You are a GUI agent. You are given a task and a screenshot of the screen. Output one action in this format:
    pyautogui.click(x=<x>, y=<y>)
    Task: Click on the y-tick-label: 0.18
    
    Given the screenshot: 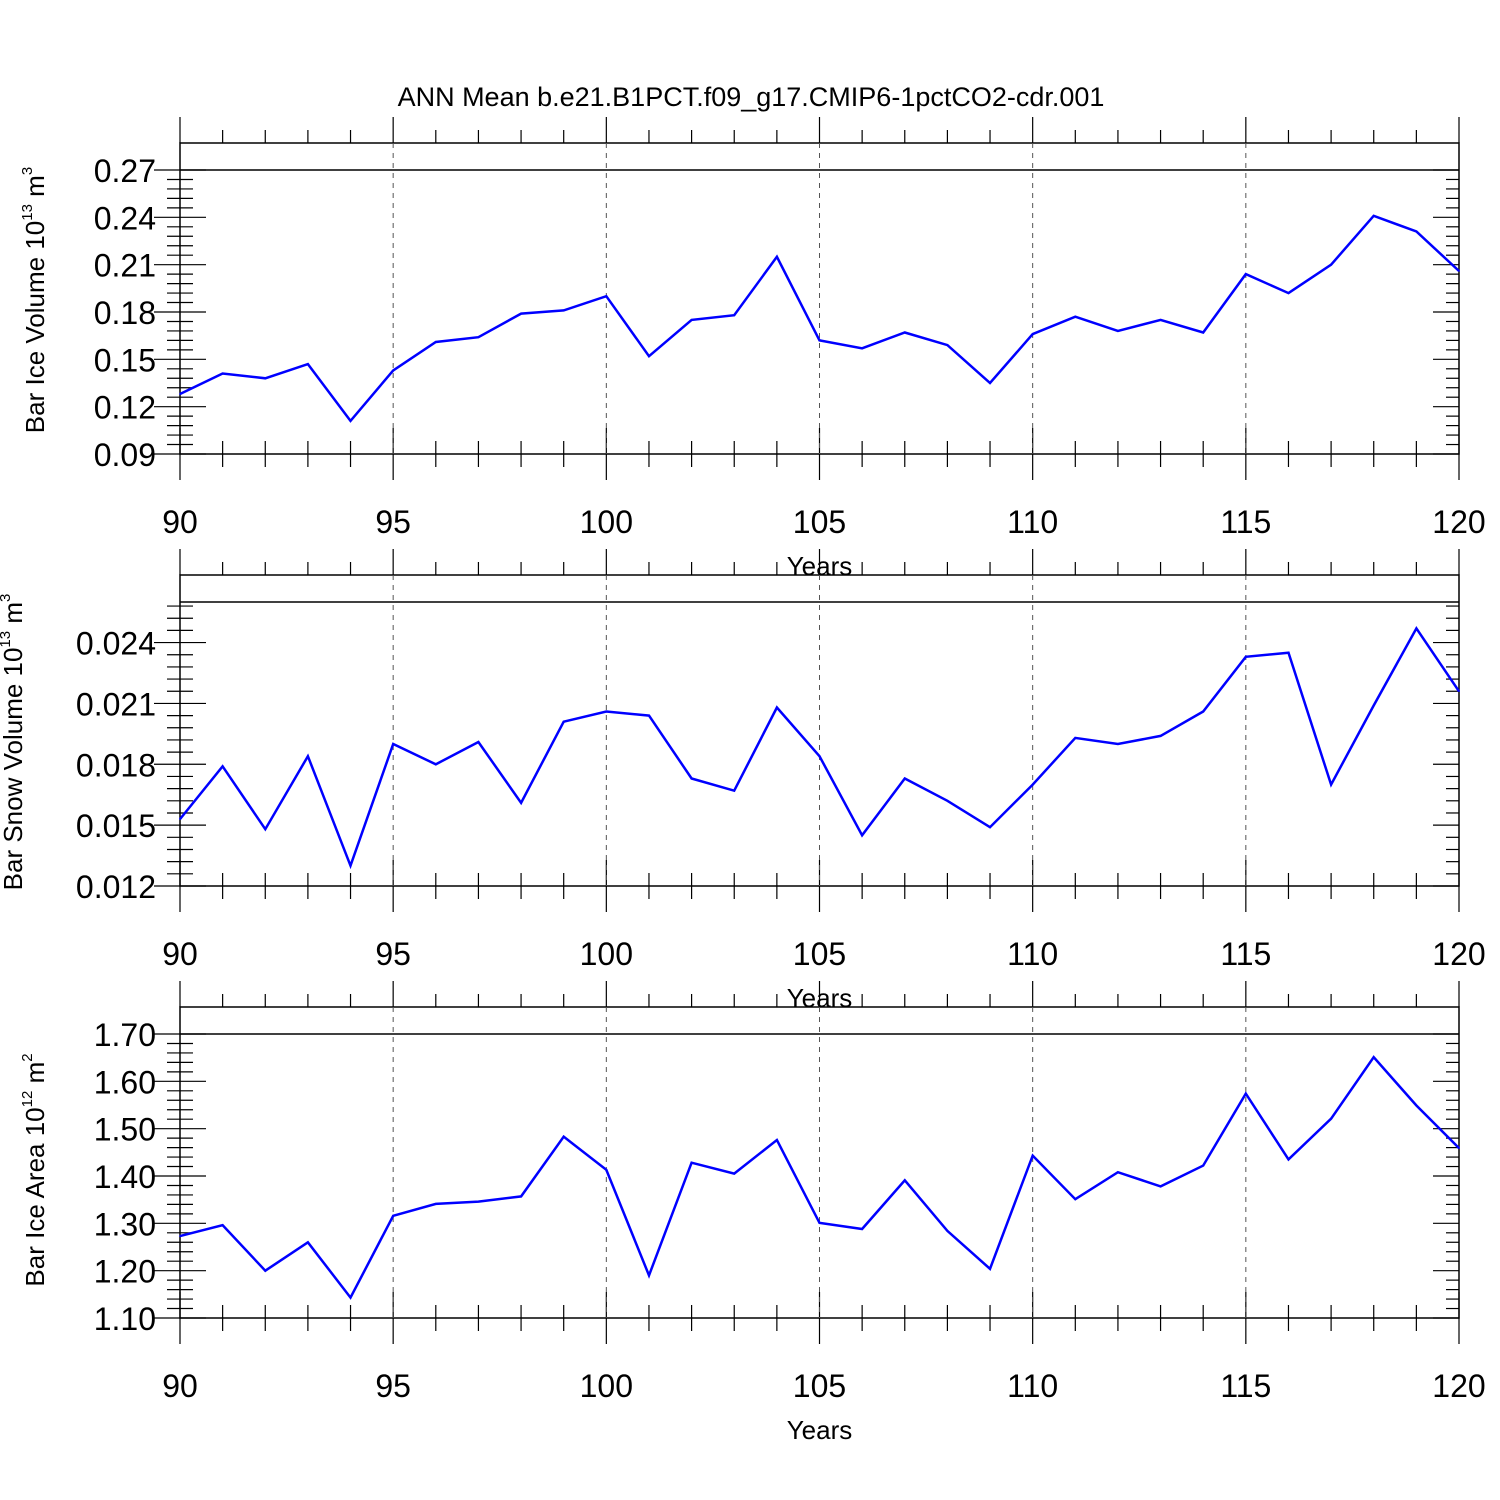 What is the action you would take?
    pyautogui.click(x=125, y=313)
    